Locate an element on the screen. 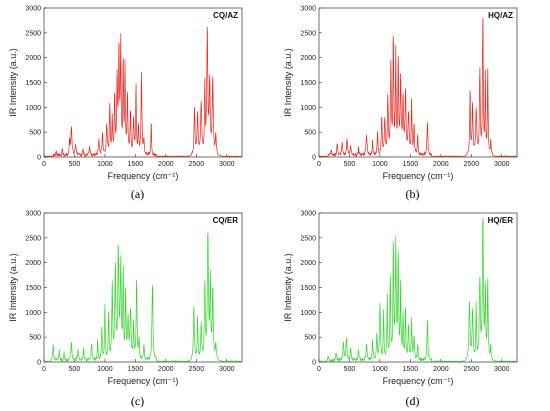 The height and width of the screenshot is (411, 550). panel-caption-c: (c) is located at coordinates (137, 401).